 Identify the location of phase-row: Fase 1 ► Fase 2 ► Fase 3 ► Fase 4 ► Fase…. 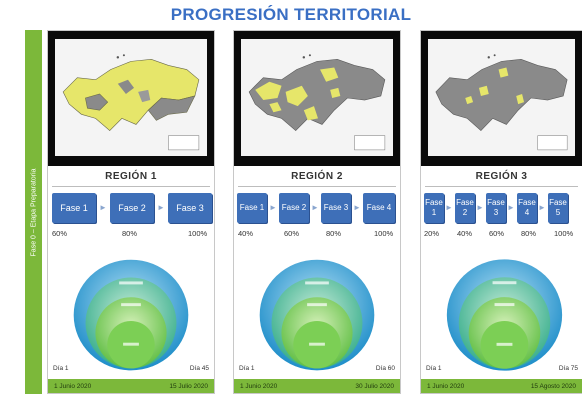
(501, 208).